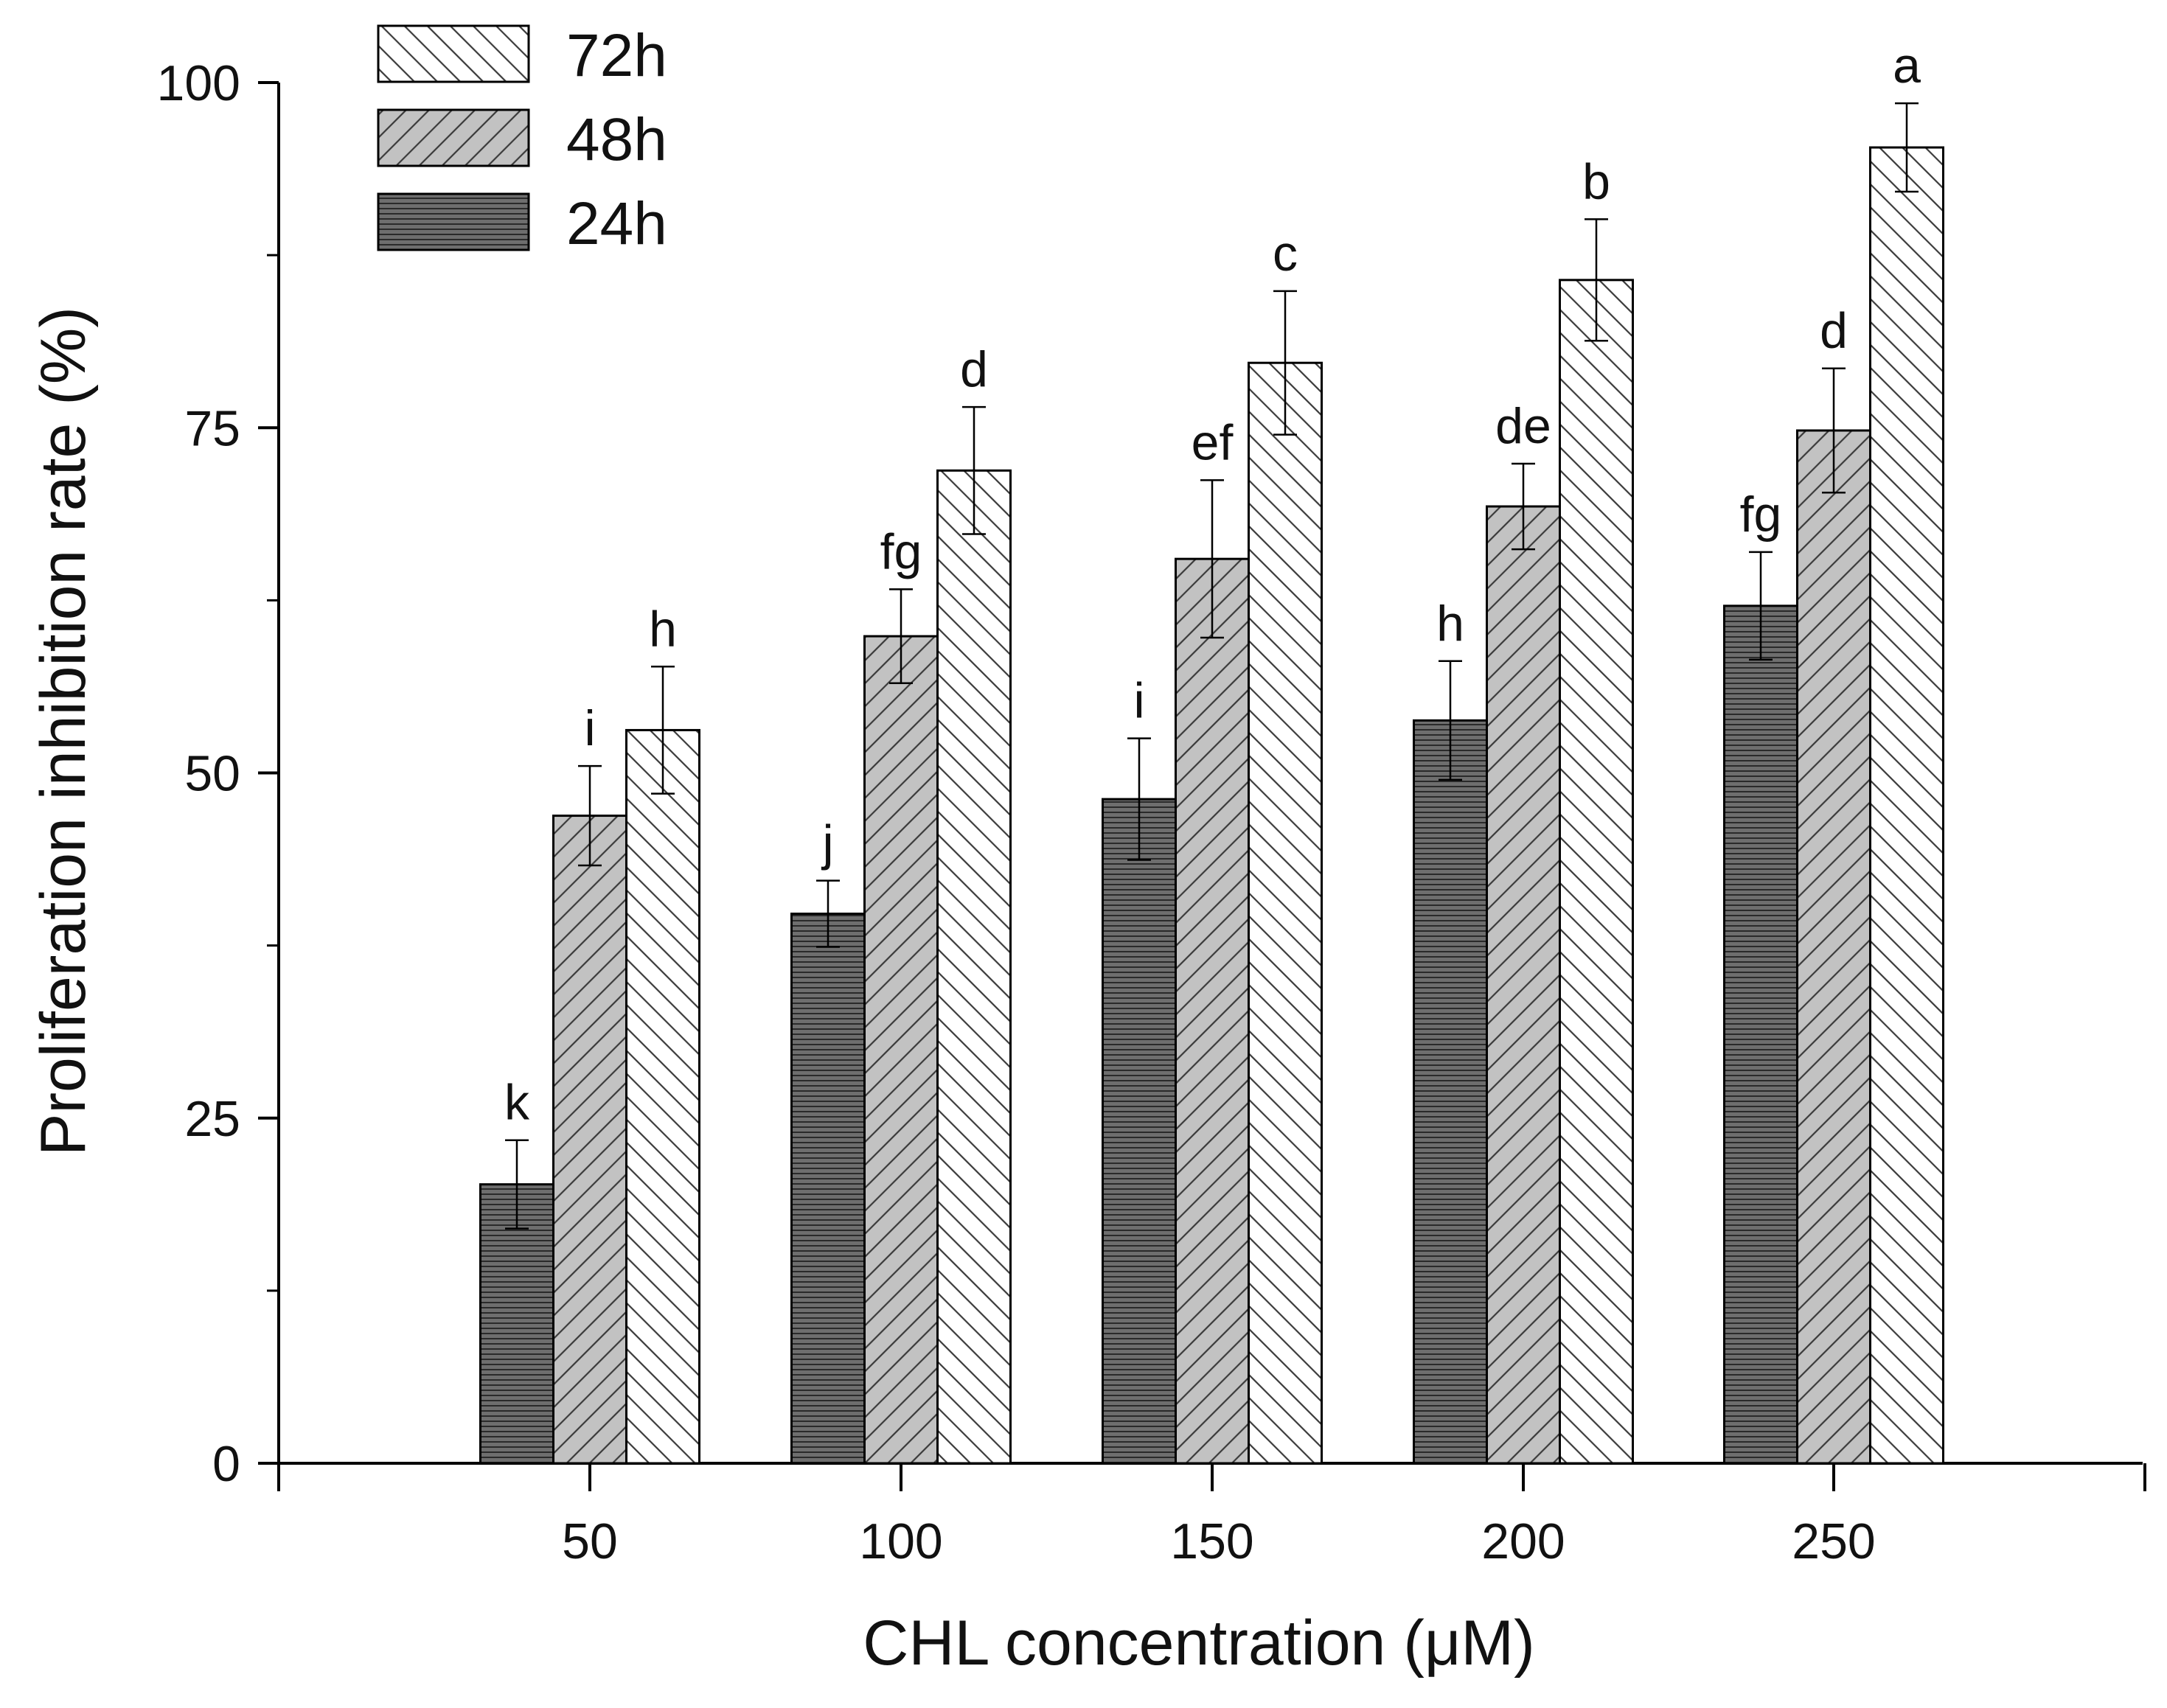  I want to click on legend-label-24h: 24h, so click(616, 223).